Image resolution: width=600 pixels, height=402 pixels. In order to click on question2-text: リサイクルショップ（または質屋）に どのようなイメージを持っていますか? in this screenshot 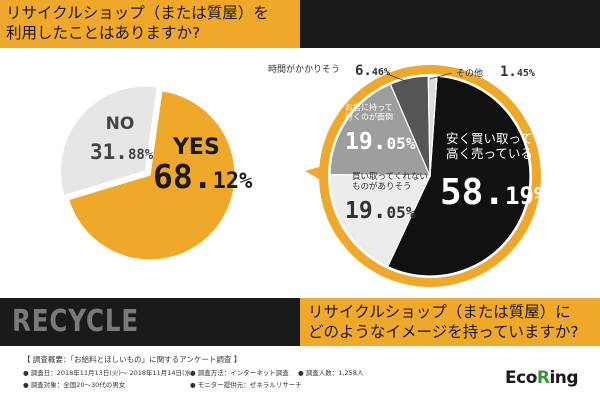, I will do `click(443, 322)`.